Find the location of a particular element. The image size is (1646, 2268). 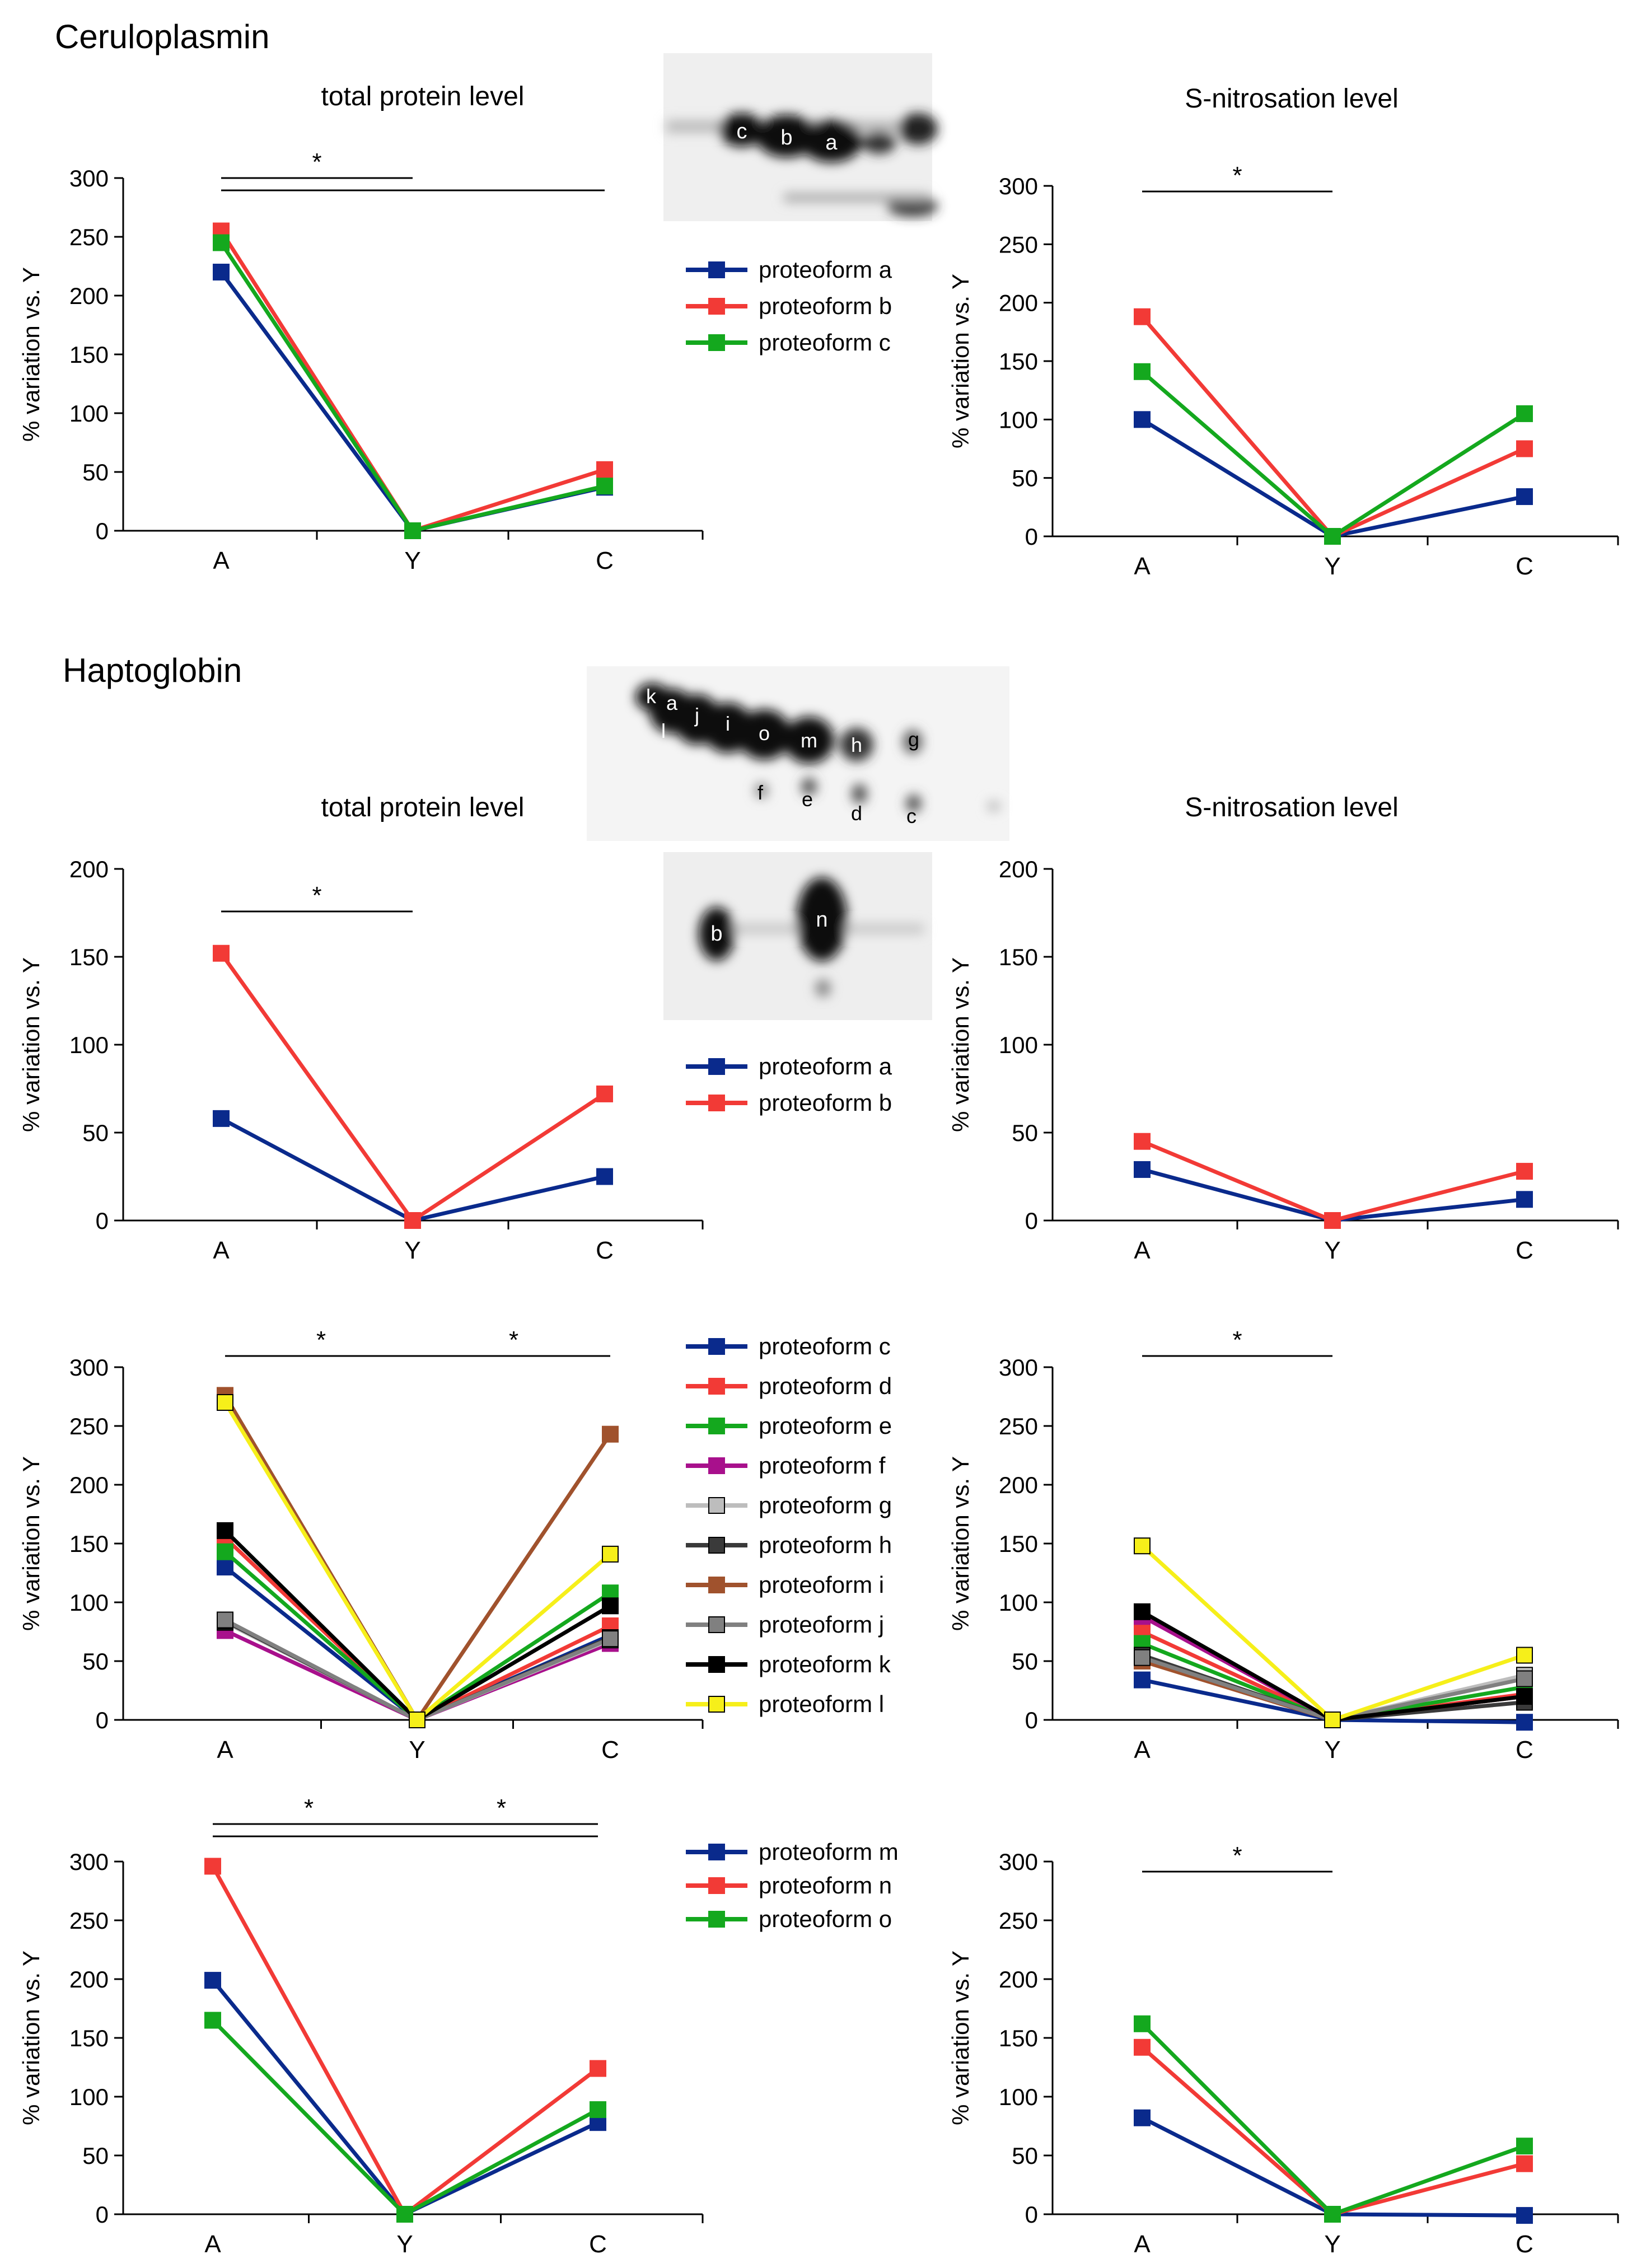

legend-label: proteoform b is located at coordinates (825, 306).